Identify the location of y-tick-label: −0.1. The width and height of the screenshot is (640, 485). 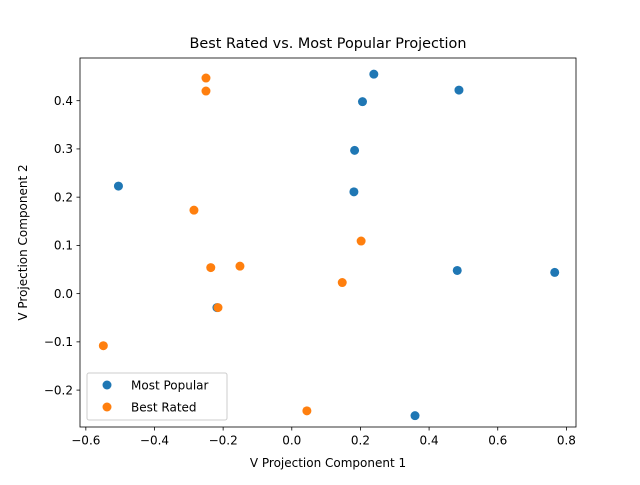
(58, 342).